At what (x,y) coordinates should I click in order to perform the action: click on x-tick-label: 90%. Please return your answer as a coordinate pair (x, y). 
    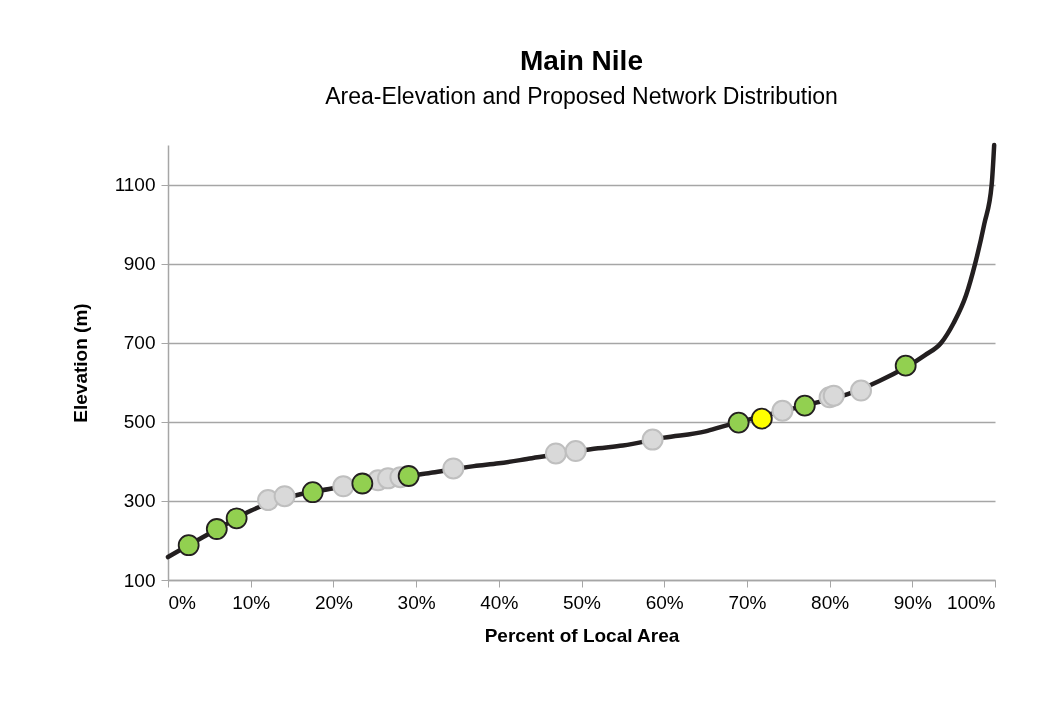
    Looking at the image, I should click on (912, 602).